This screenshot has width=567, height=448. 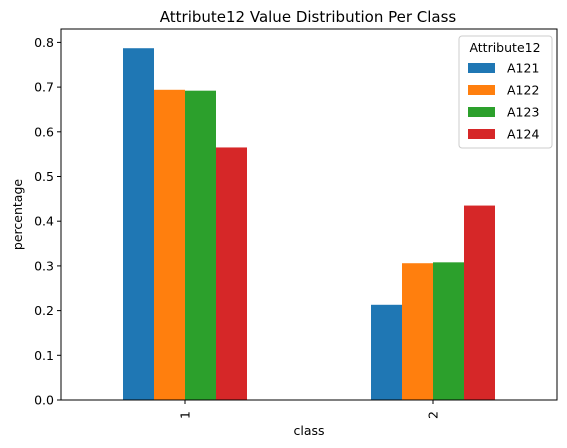 I want to click on y-tick-label: 0.8, so click(x=44, y=42).